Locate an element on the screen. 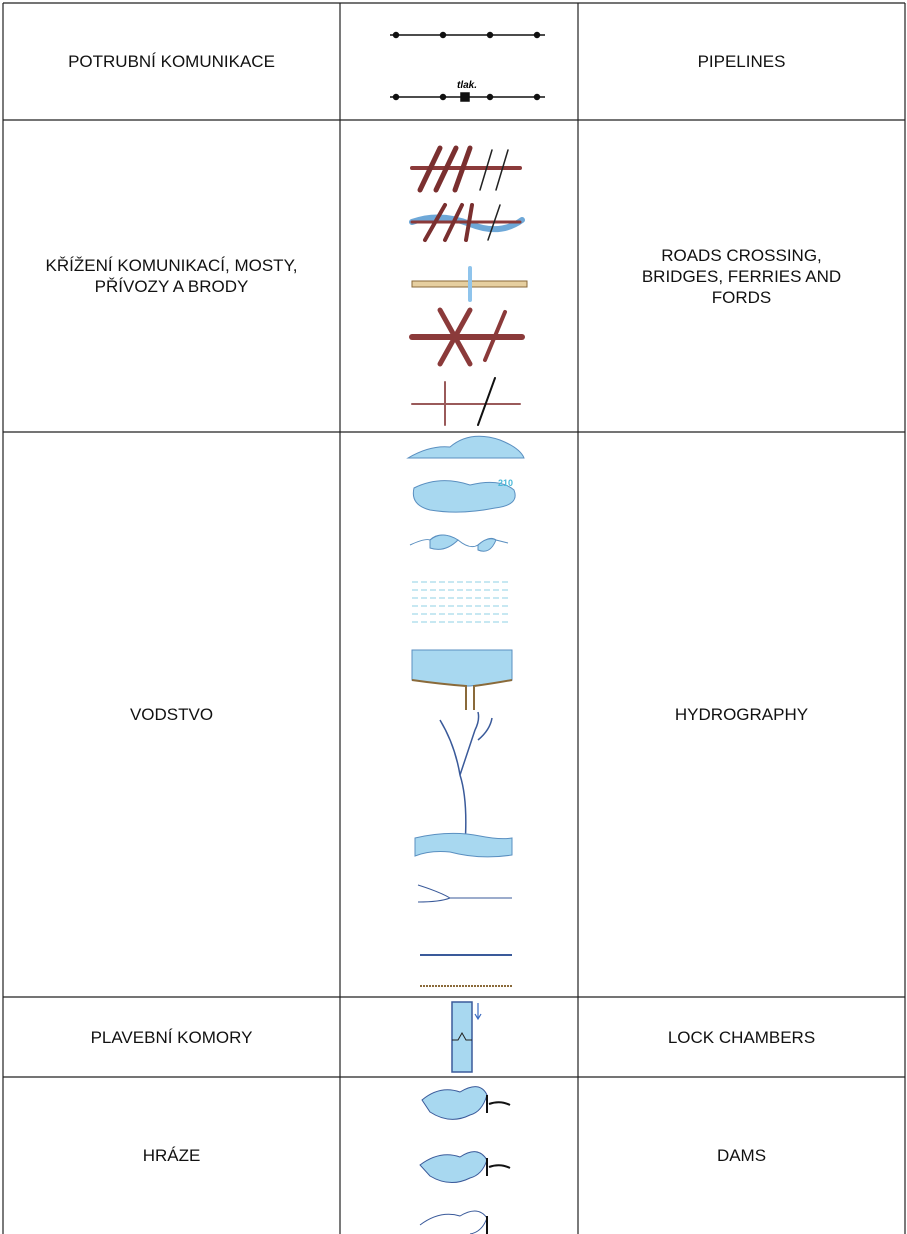  czech-cell: PLAVEBNÍ KOMORY is located at coordinates (171, 1037).